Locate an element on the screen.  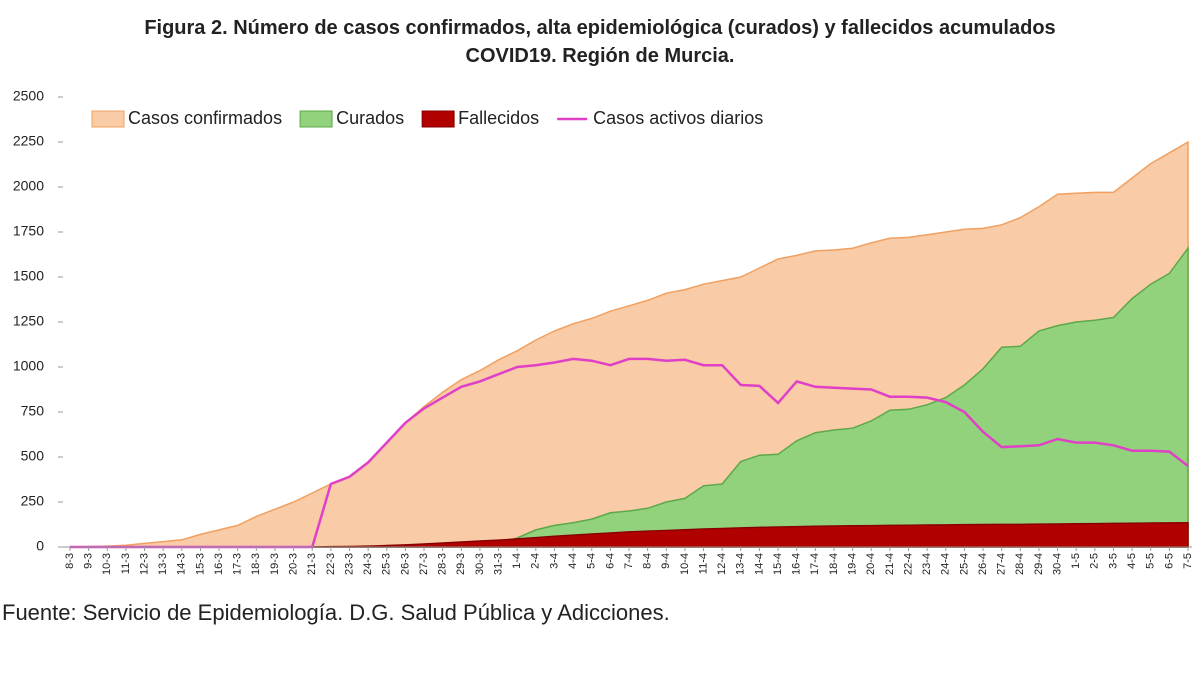
x-tick-label: 16-3 is located at coordinates (219, 564).